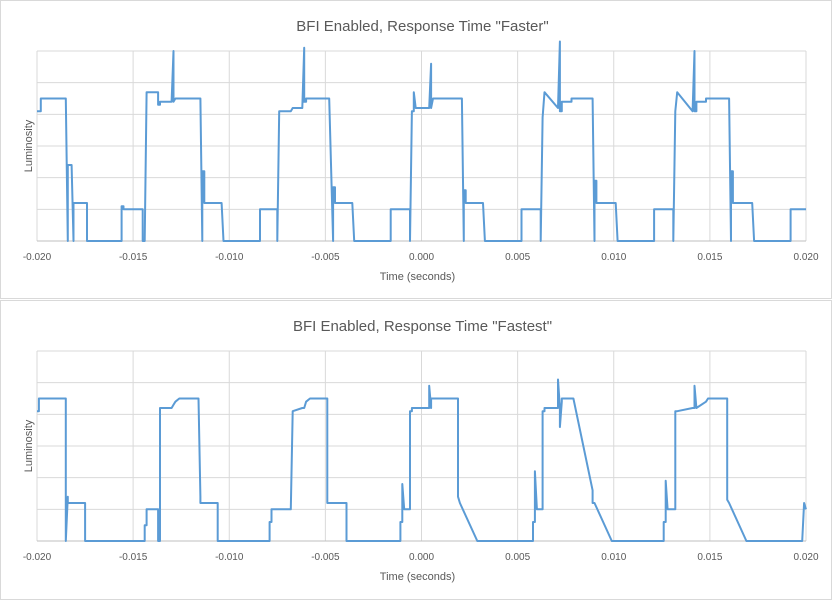 The height and width of the screenshot is (601, 833). Describe the element at coordinates (422, 26) in the screenshot. I see `chart-title: BFI Enabled, Response Time "Faster"` at that location.